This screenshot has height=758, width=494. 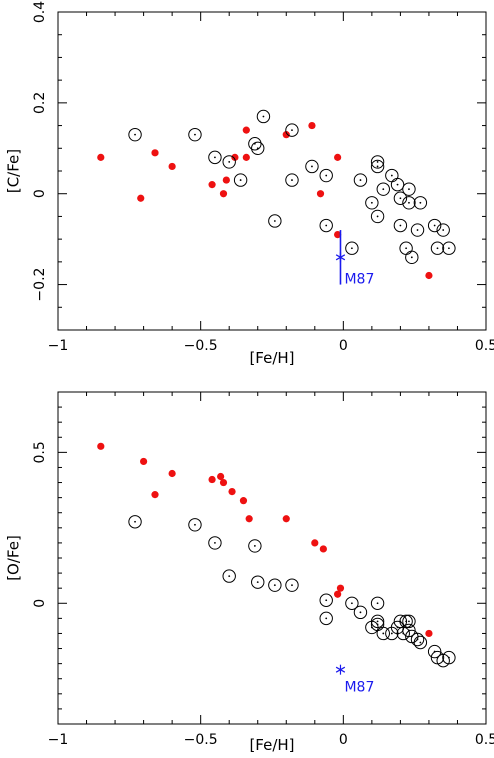 What do you see at coordinates (271, 358) in the screenshot?
I see `x-axis-label: [Fe/H]` at bounding box center [271, 358].